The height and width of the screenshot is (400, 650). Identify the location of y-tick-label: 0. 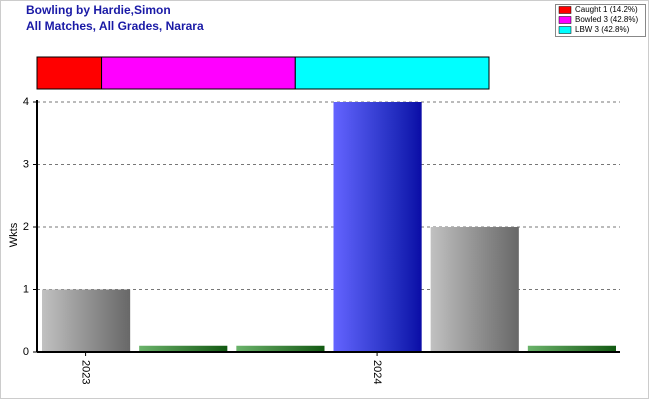
(26, 352).